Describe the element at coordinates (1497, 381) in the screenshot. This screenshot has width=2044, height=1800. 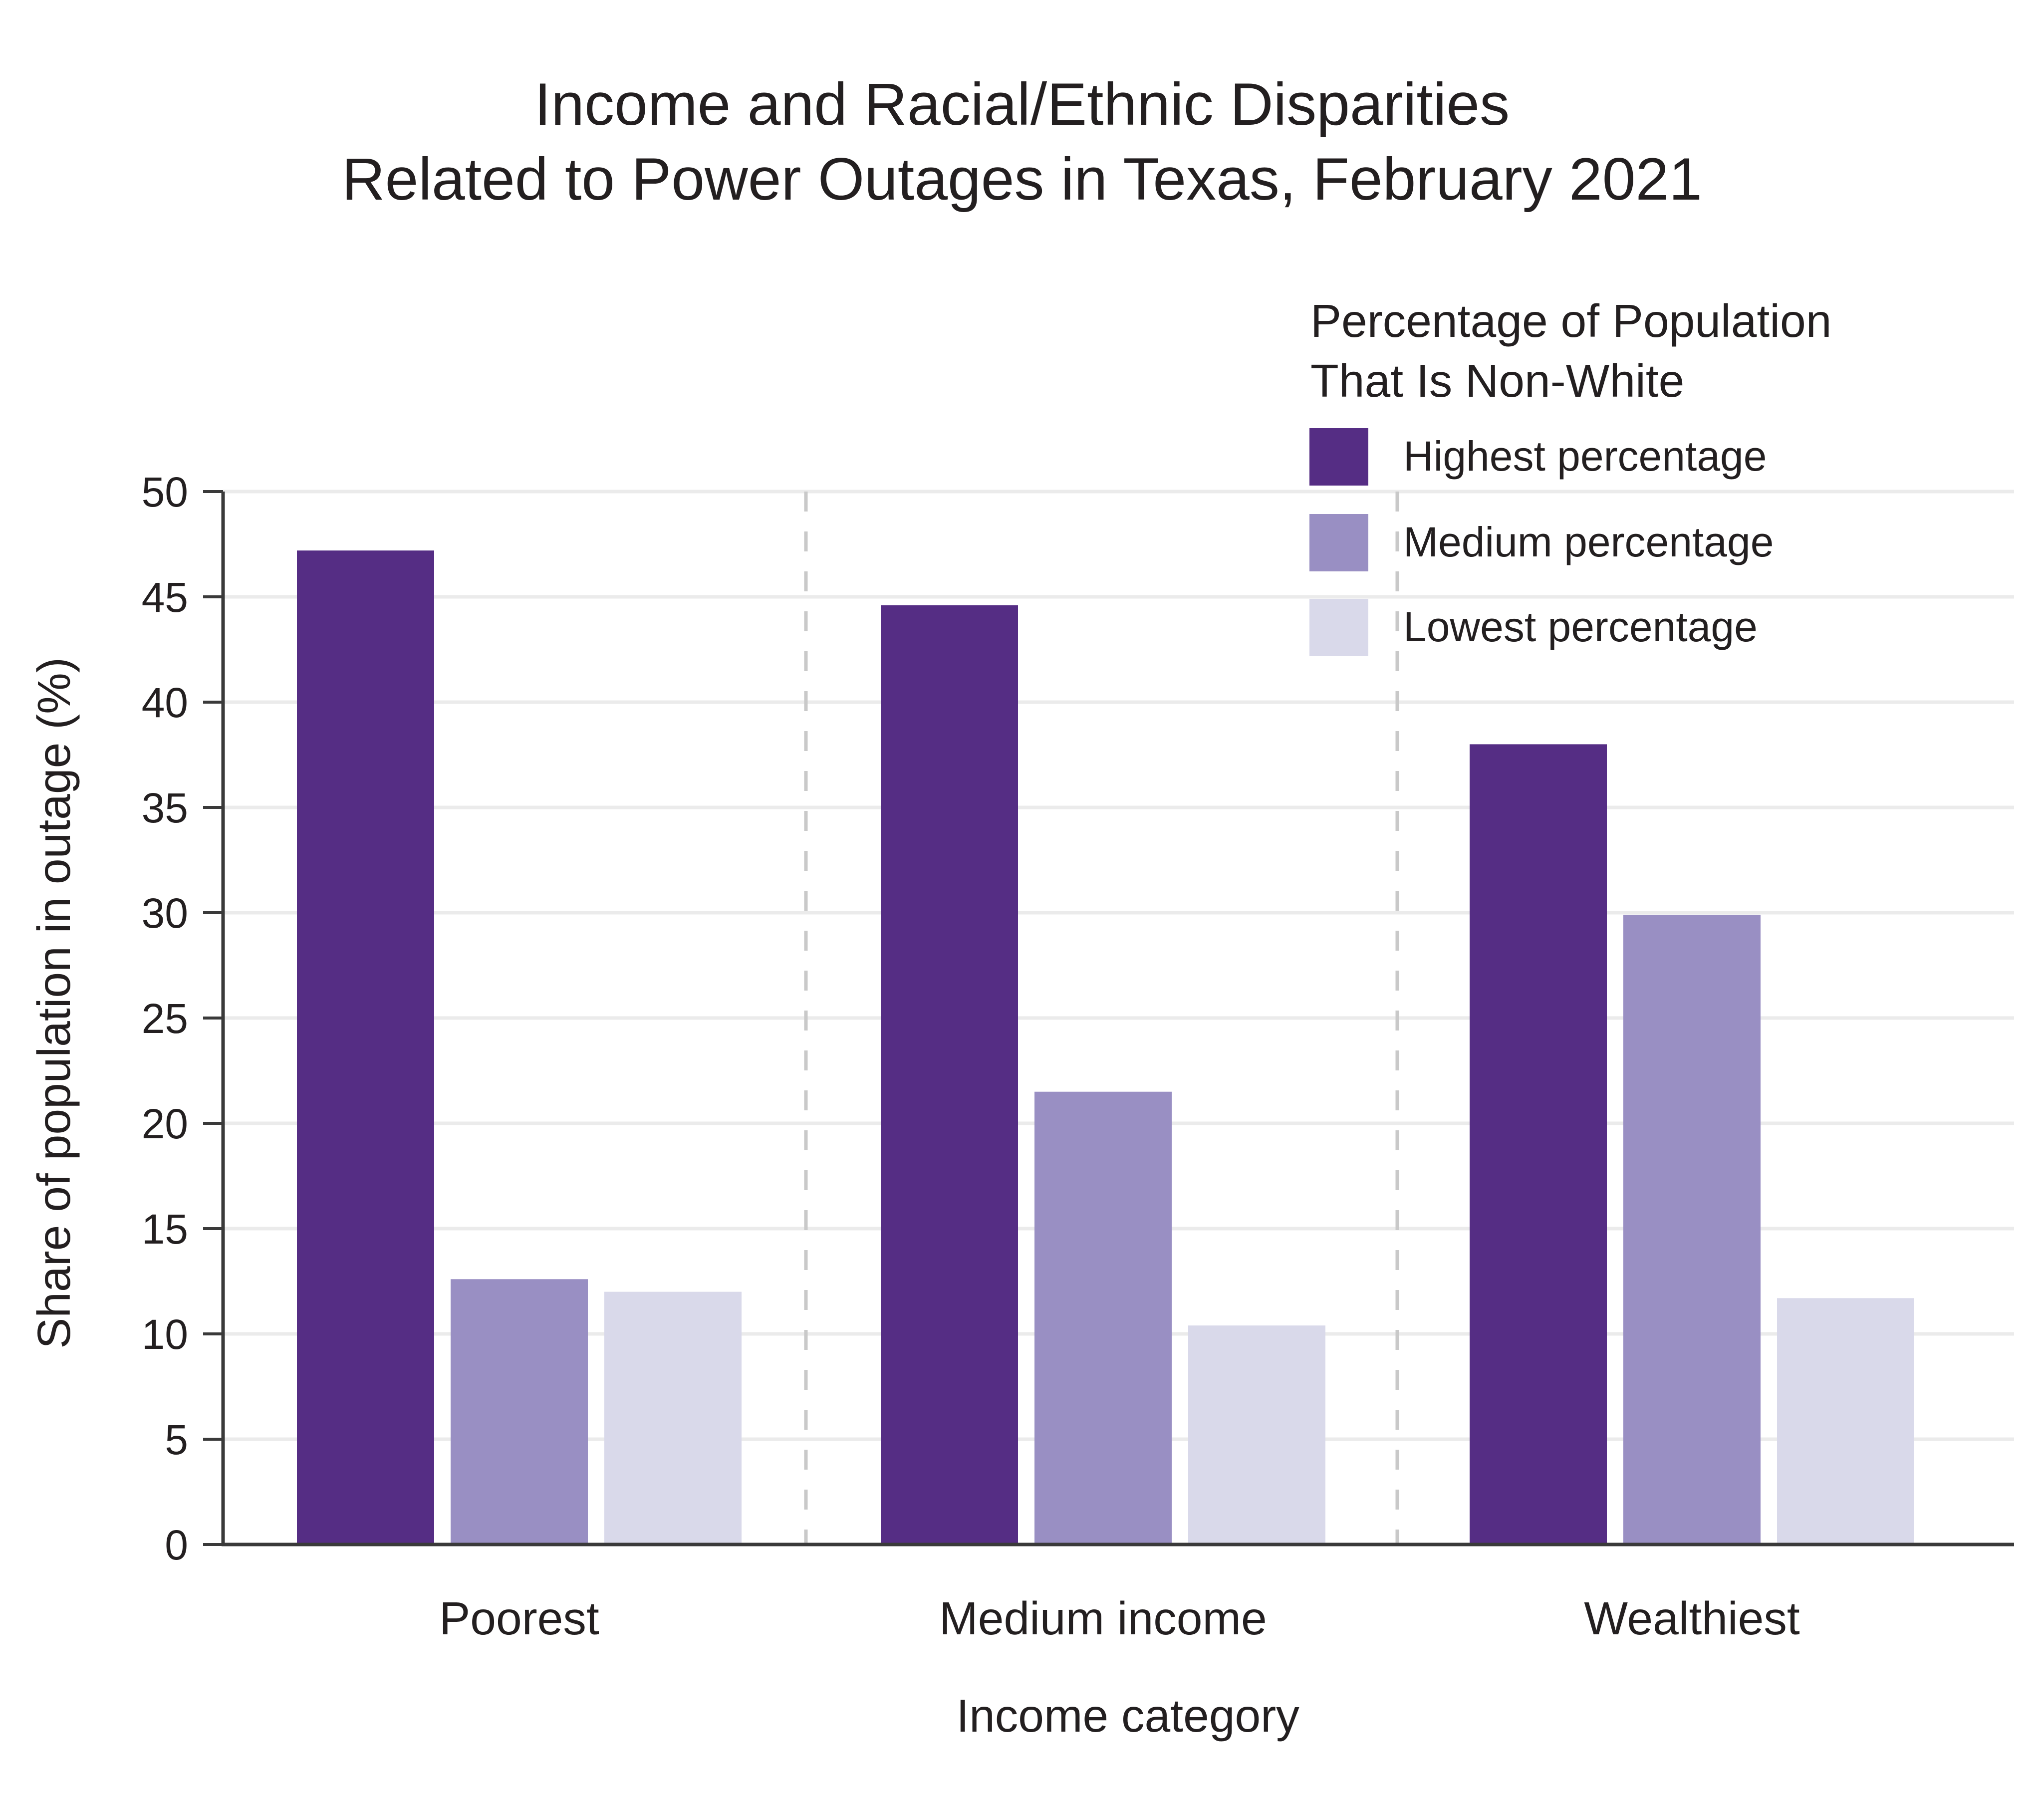
I see `legend-title-line-2: That Is Non-White` at that location.